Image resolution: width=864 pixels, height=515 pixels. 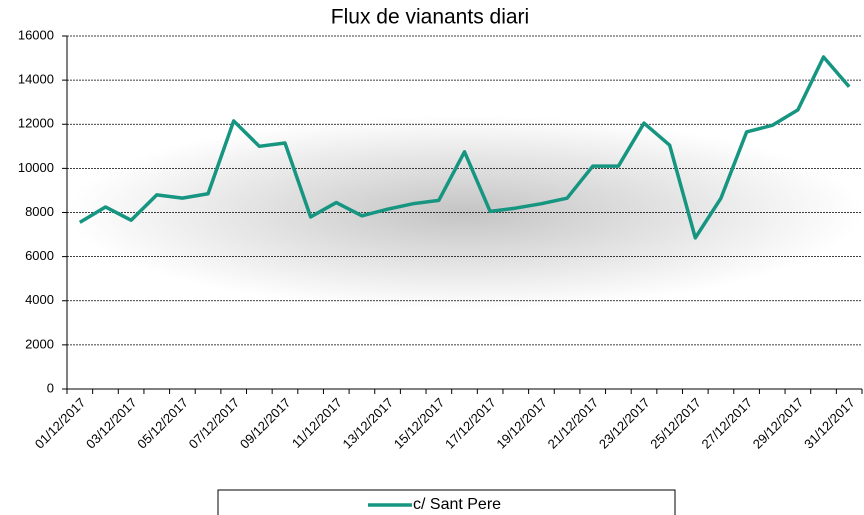 I want to click on legend-label: c/ Sant Pere, so click(x=457, y=504).